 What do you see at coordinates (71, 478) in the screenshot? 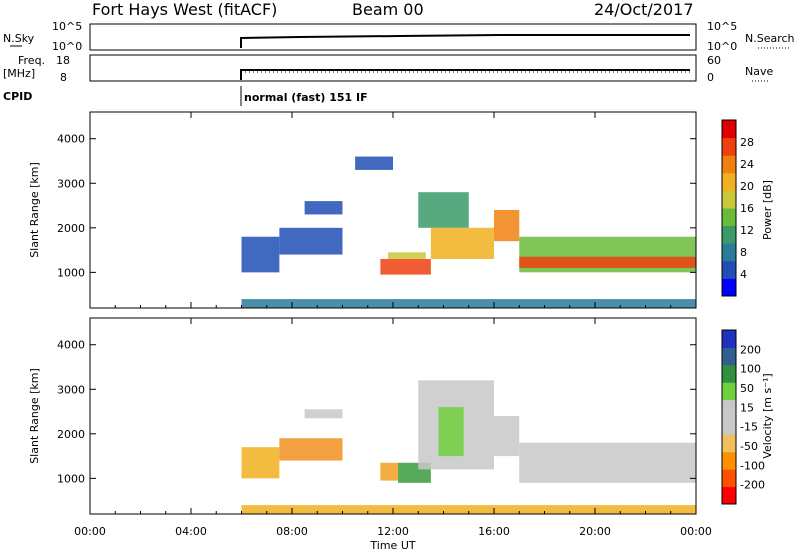
I see `velocity-ytick-label-0: 1000` at bounding box center [71, 478].